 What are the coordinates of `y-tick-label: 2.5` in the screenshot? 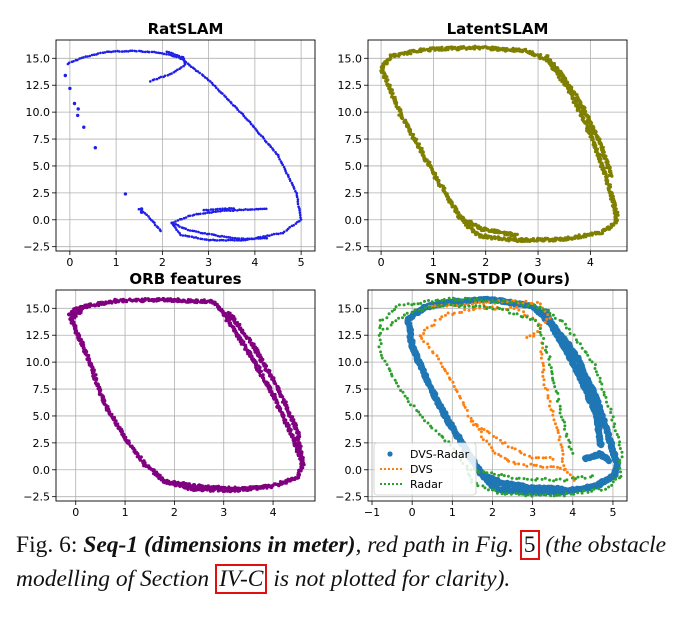 It's located at (354, 443).